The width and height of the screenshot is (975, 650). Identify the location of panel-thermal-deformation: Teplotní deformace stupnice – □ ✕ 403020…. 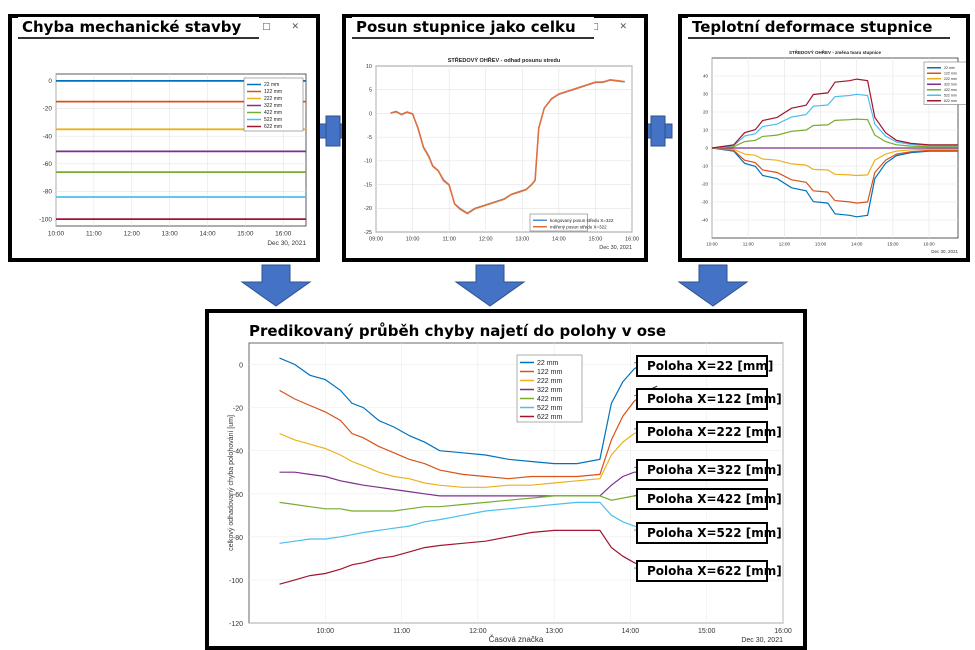
(824, 138).